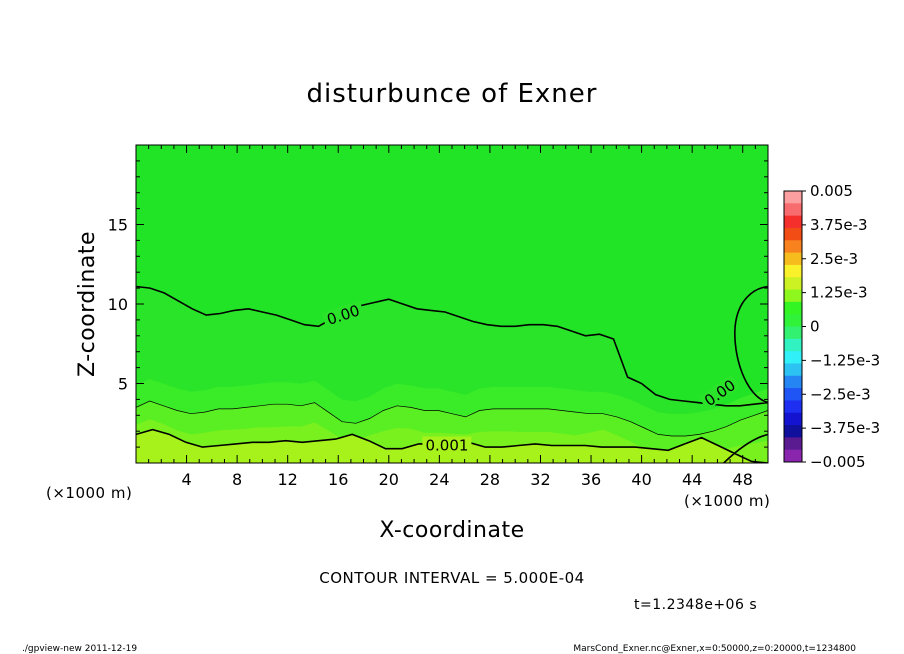 The image size is (904, 654). I want to click on footer-left: ./gpview-new 2011-12-19, so click(79, 649).